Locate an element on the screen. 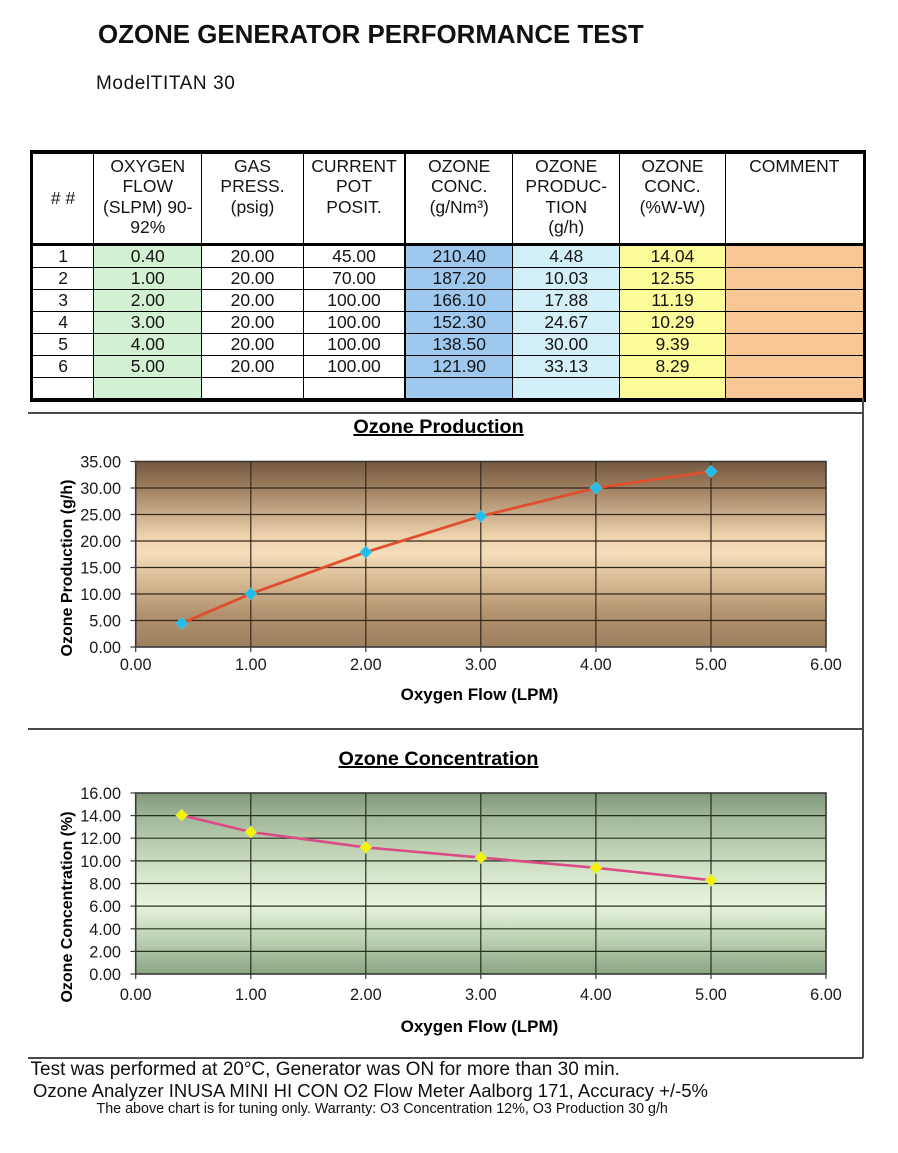  svg-text: 20.00 is located at coordinates (100, 542).